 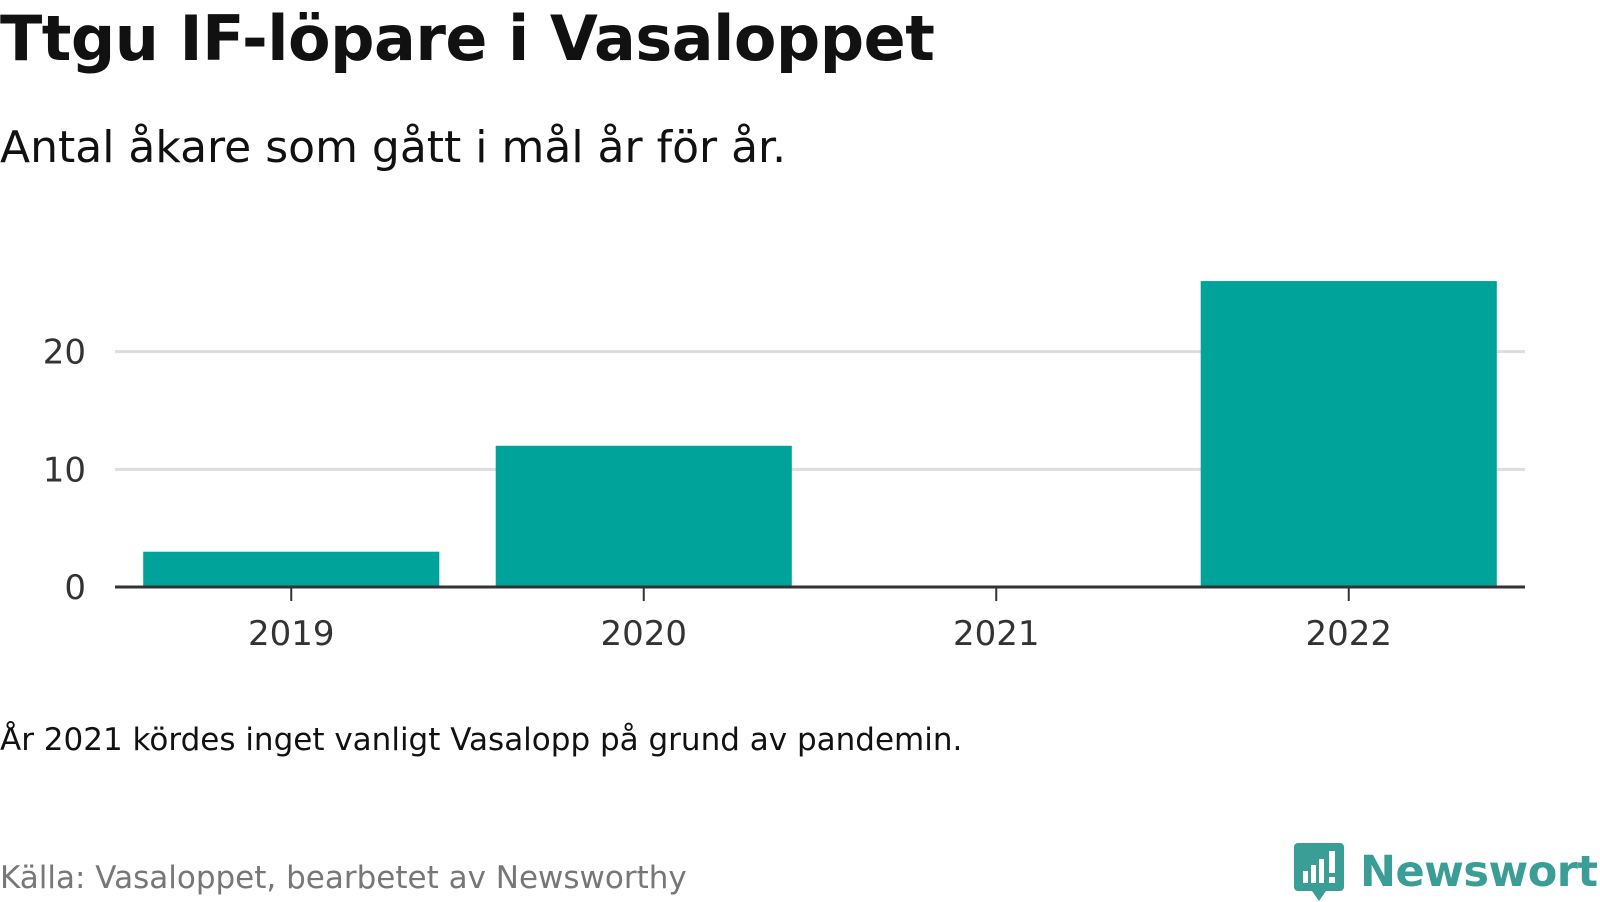 What do you see at coordinates (996, 634) in the screenshot?
I see `x-tick-label: 2021` at bounding box center [996, 634].